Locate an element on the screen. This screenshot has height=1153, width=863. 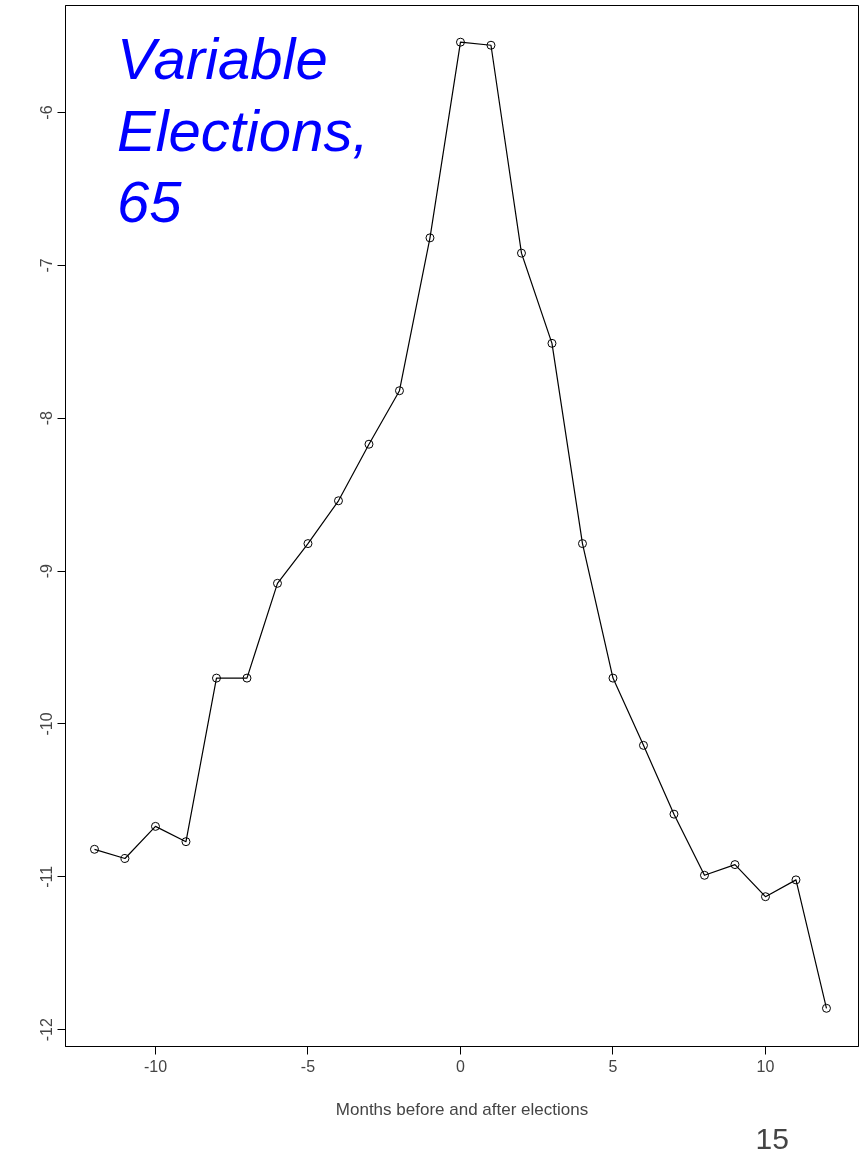
y-tick-label: -8 is located at coordinates (47, 418).